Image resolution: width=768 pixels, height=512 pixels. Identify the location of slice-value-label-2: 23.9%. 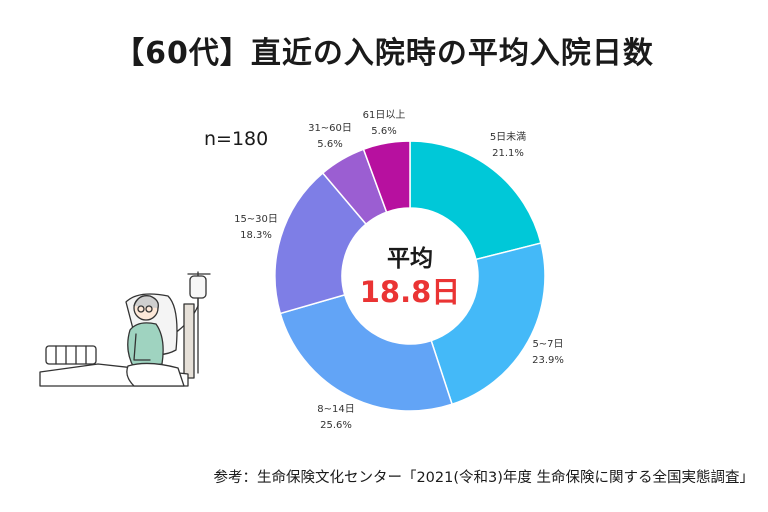
(548, 360).